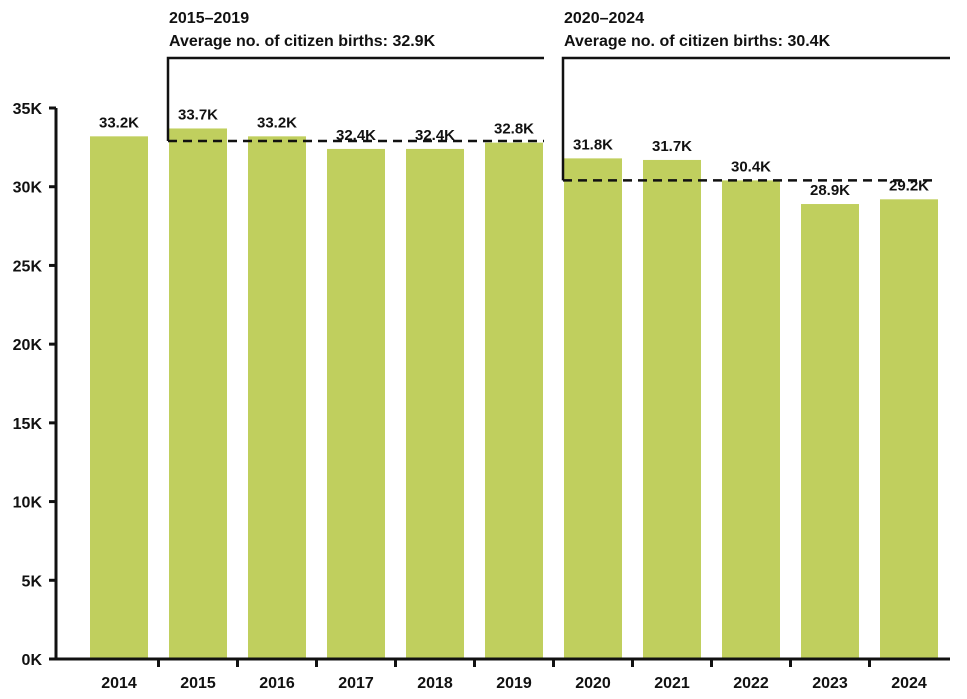 This screenshot has height=699, width=967. I want to click on x-tick-label-2018: 2018, so click(435, 683).